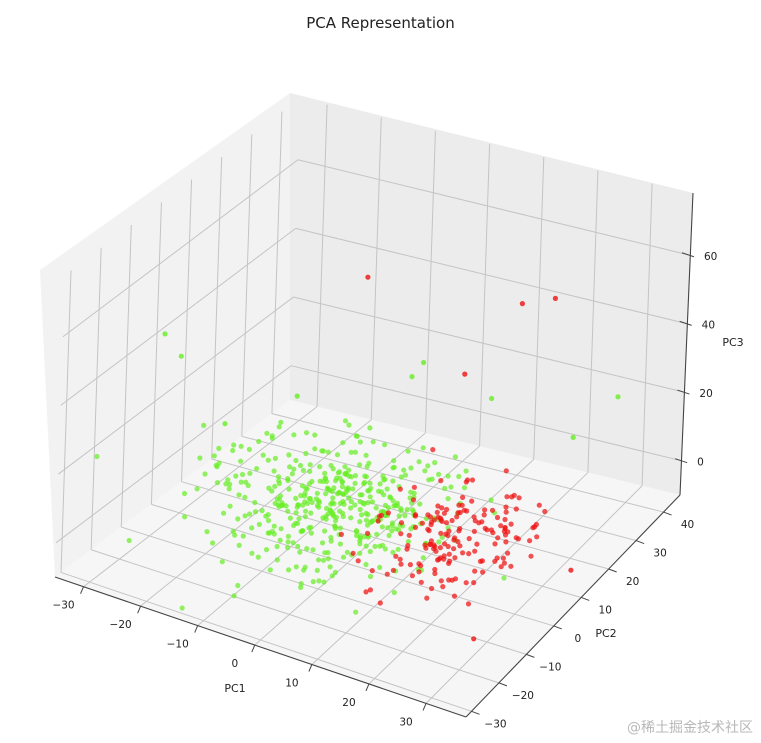 The width and height of the screenshot is (761, 743). Describe the element at coordinates (380, 23) in the screenshot. I see `chart-title: PCA Representation` at that location.